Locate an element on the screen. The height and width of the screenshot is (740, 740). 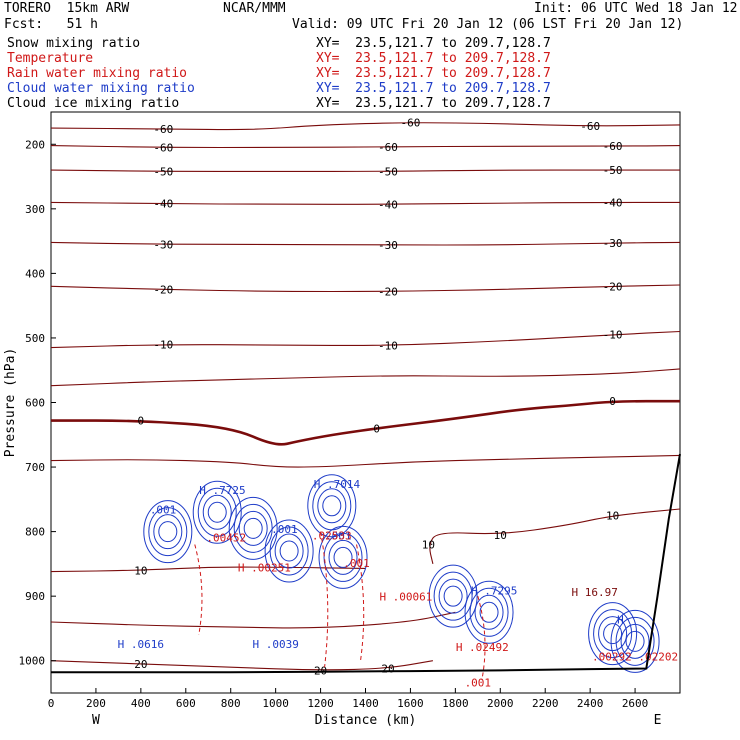
temperature-contour-label-3-2: -40 is located at coordinates (613, 202).